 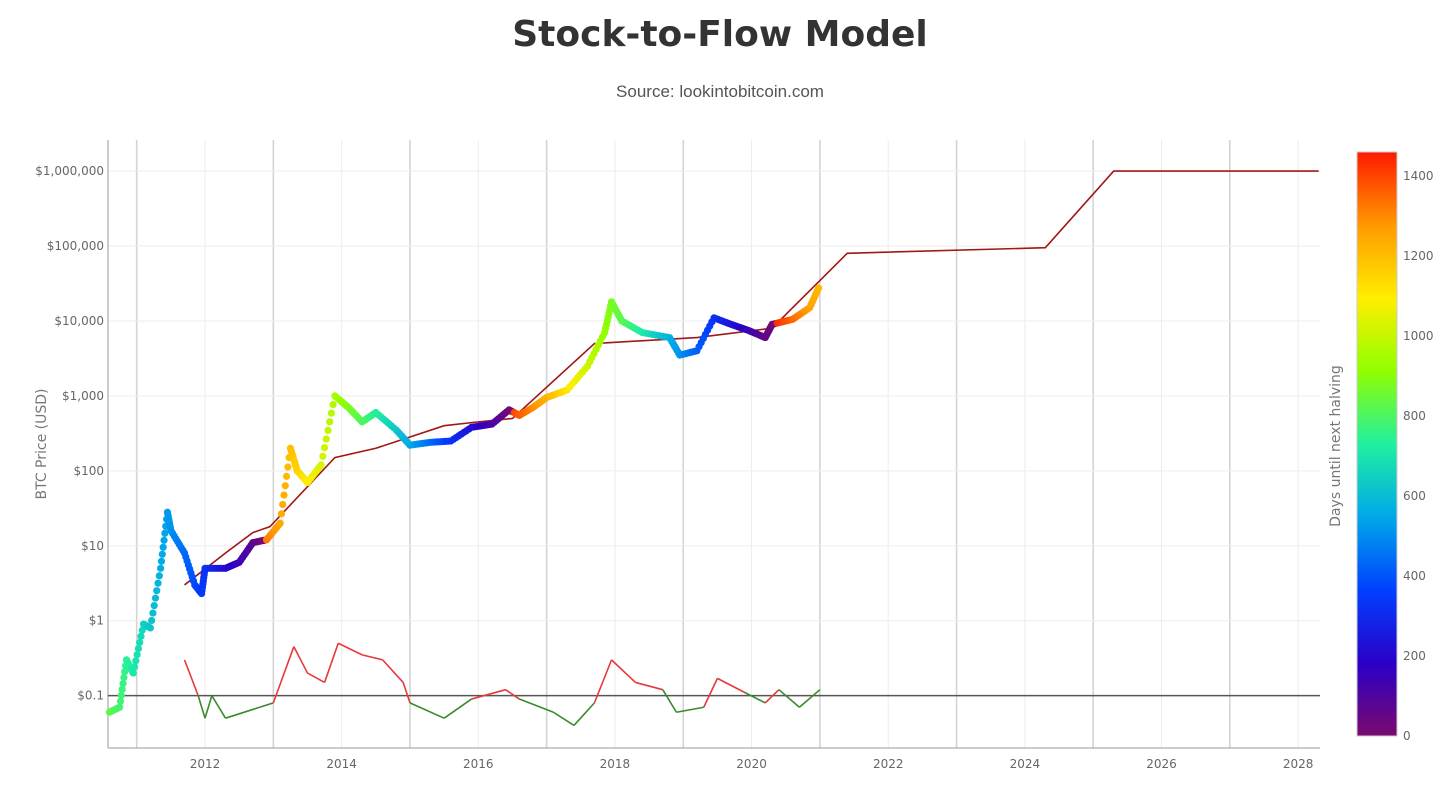 What do you see at coordinates (720, 91) in the screenshot?
I see `chart-subtitle: Source: lookintobitcoin.com` at bounding box center [720, 91].